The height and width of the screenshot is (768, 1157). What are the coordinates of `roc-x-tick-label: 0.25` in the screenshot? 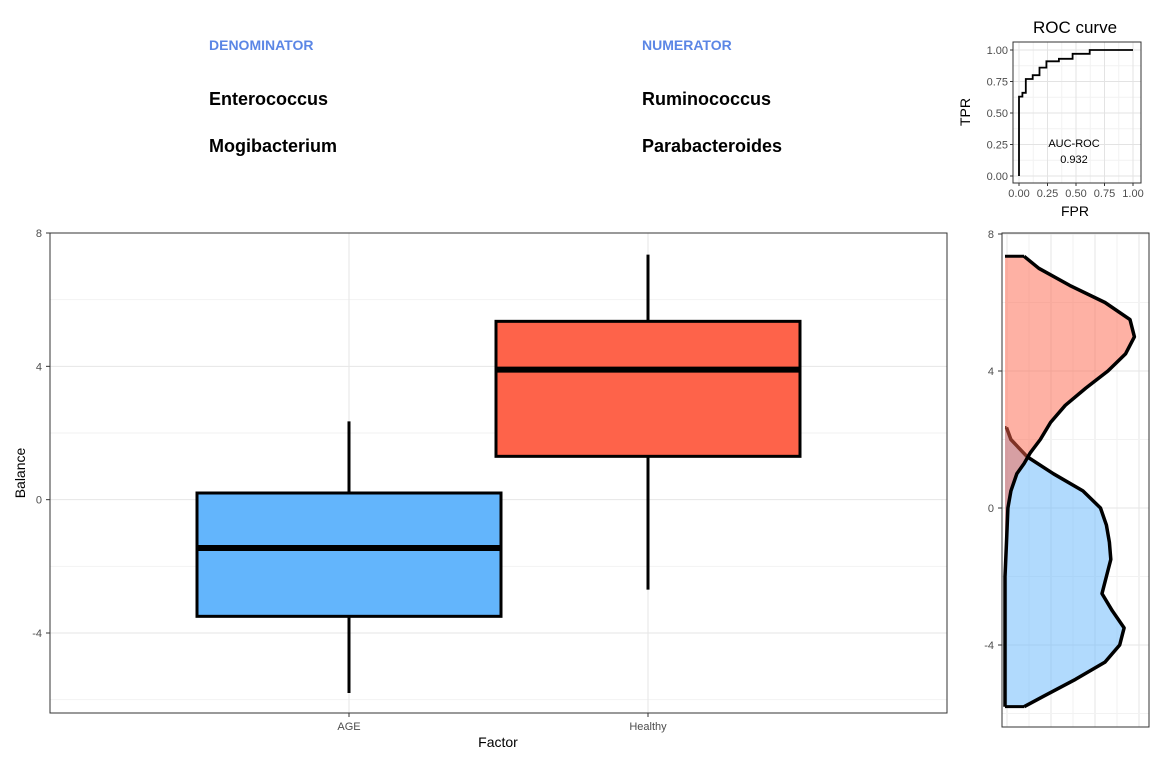 It's located at (1047, 194).